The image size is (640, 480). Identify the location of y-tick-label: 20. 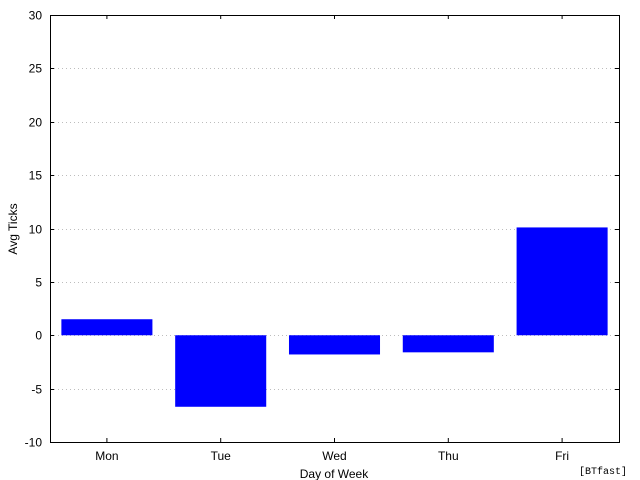
(36, 123).